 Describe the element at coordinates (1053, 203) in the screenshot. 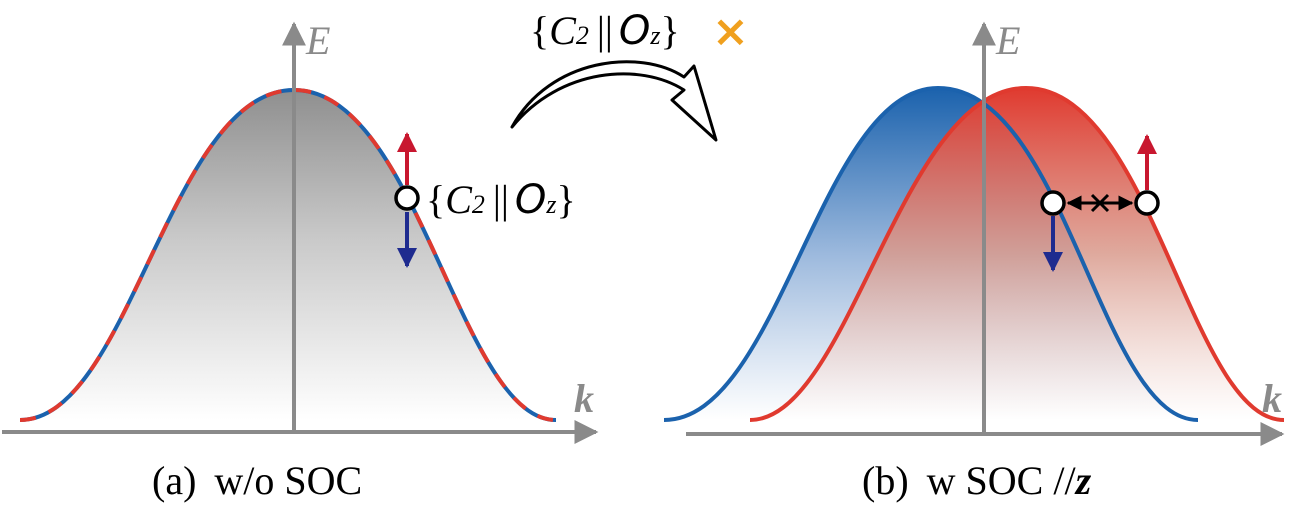

I see `panel-b-blue-state-marker` at that location.